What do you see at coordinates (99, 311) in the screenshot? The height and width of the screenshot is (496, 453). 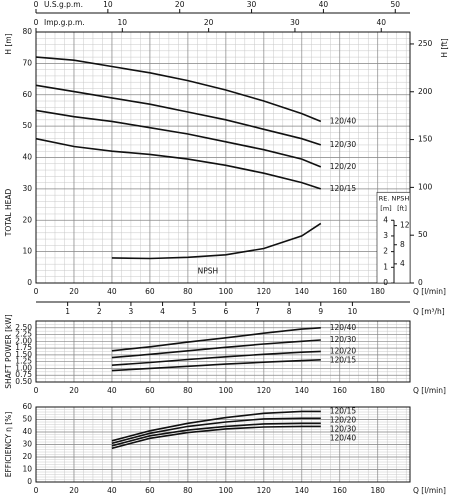 I see `bottom-axis2-tick-label: 2` at bounding box center [99, 311].